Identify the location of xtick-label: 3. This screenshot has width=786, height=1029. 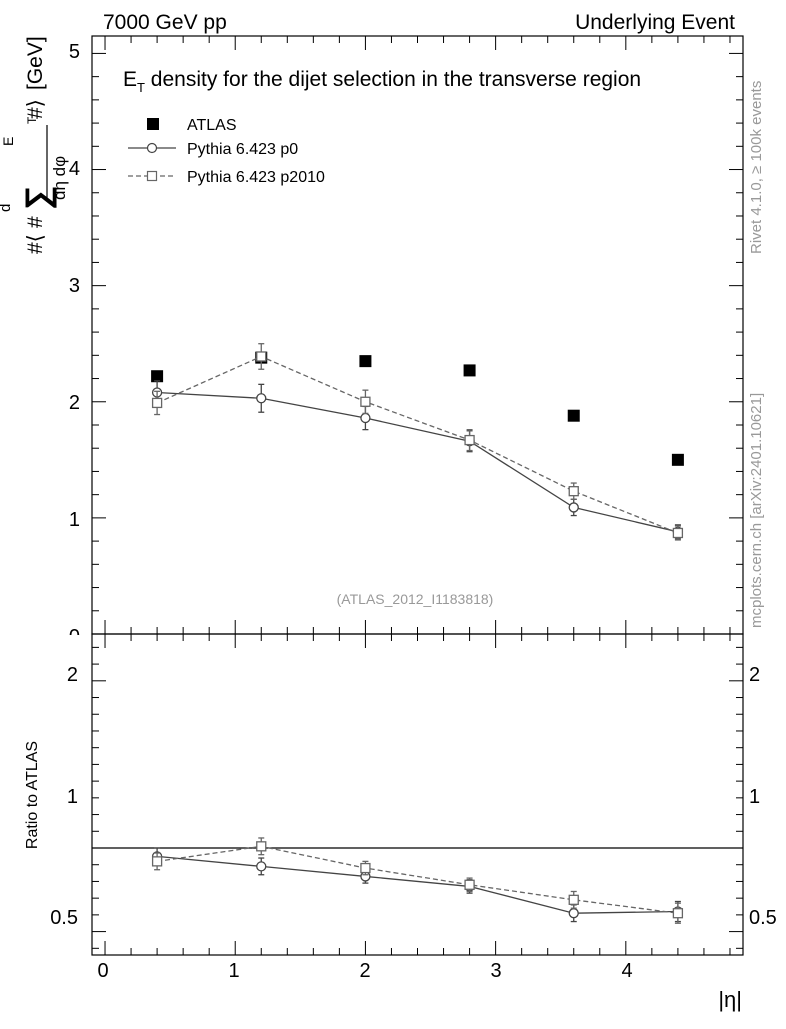
(495, 971).